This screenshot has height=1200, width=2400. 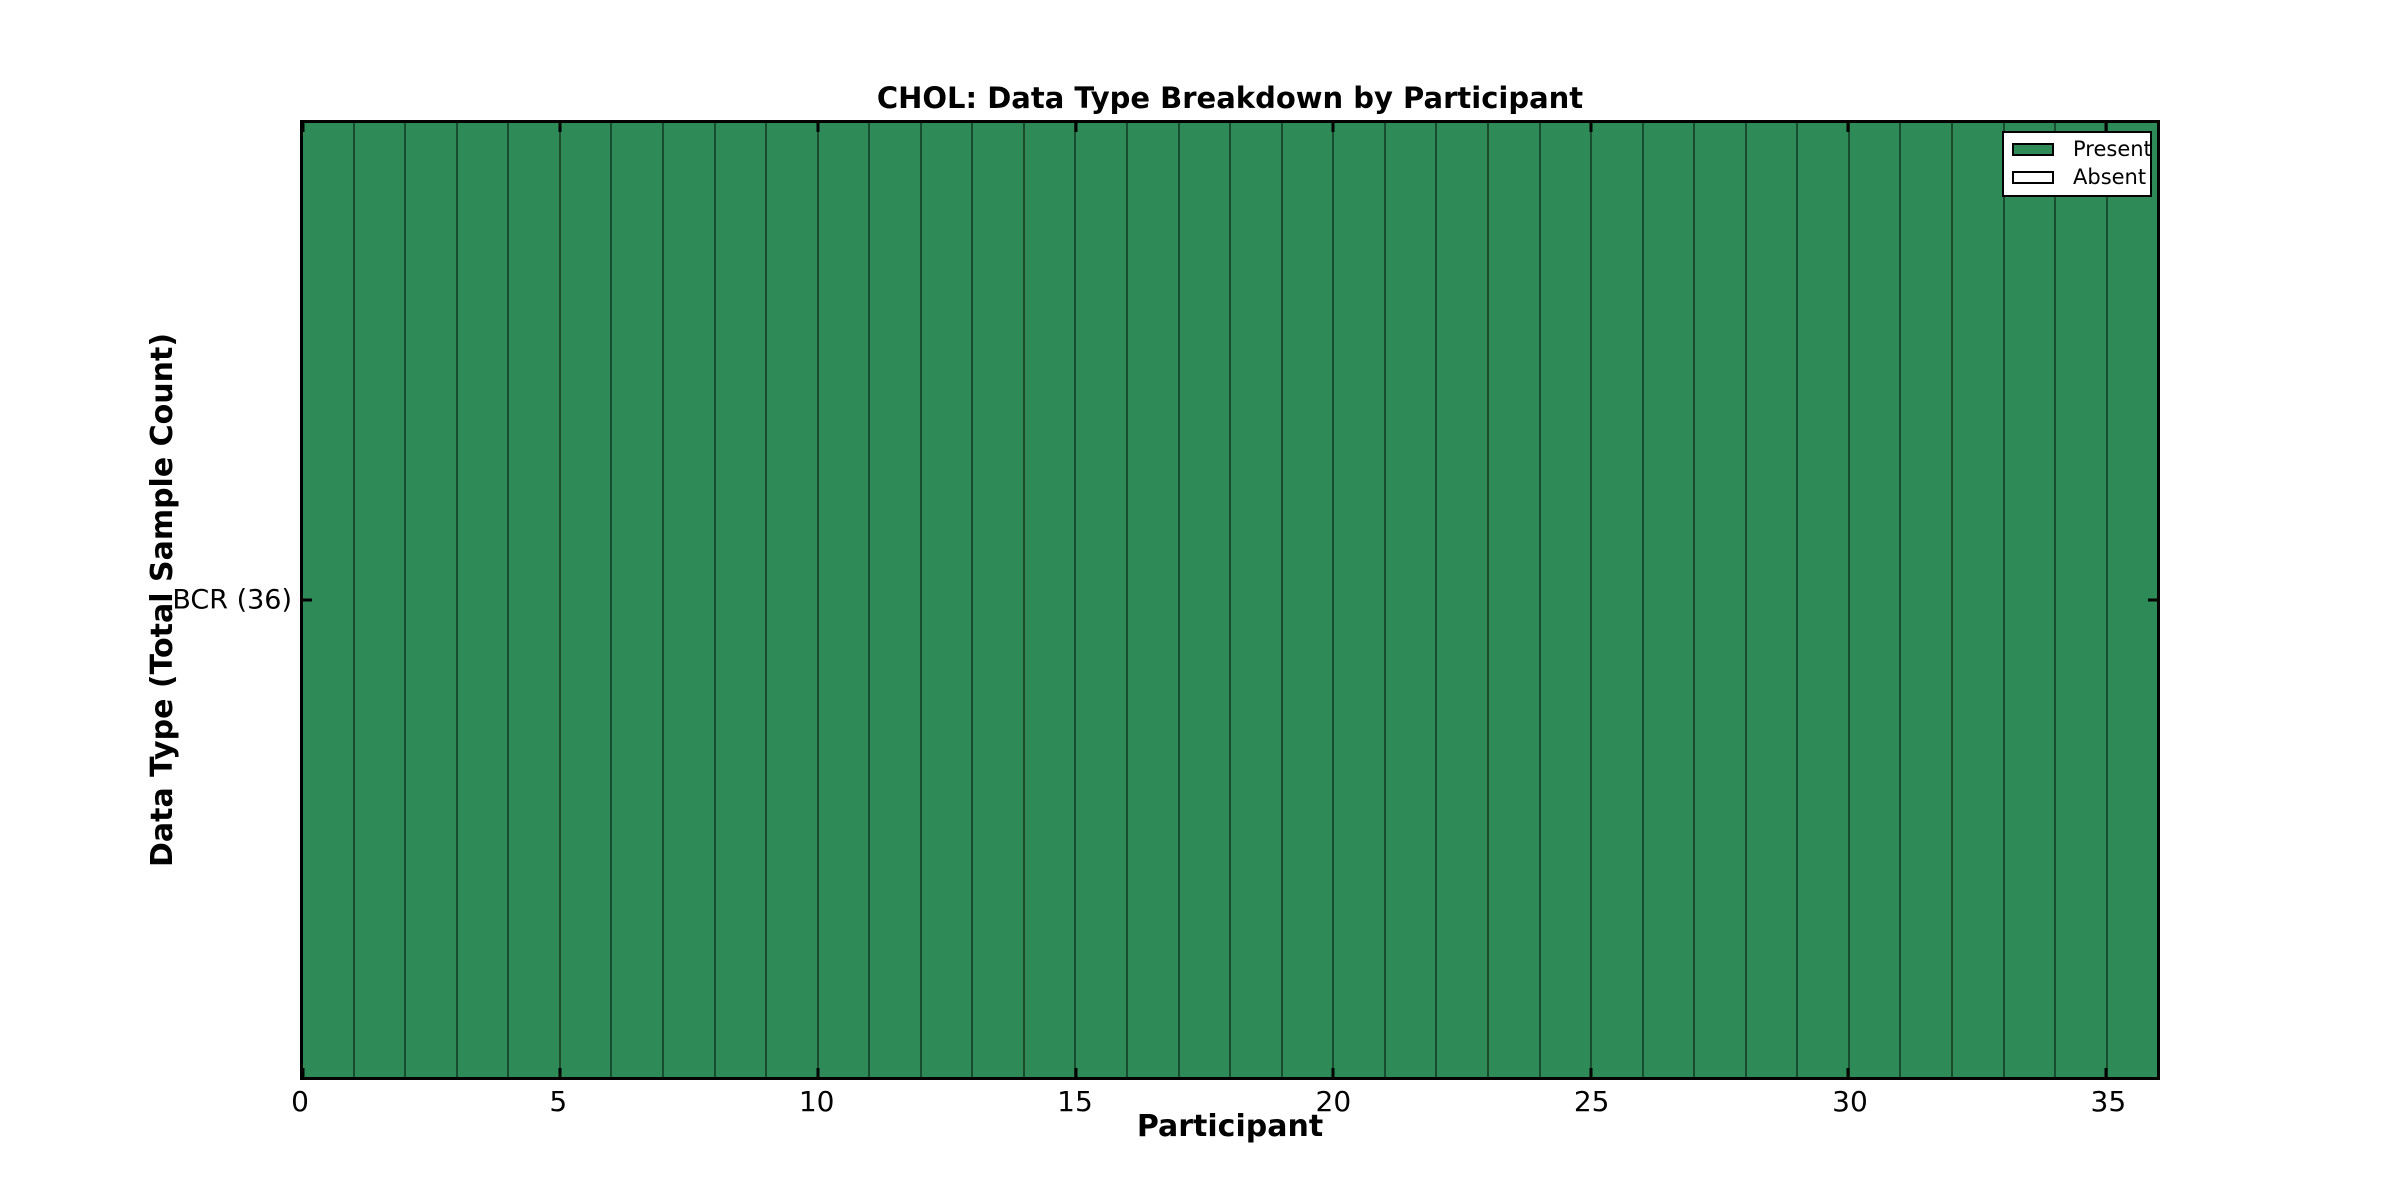 I want to click on legend-swatch-present, so click(x=2033, y=150).